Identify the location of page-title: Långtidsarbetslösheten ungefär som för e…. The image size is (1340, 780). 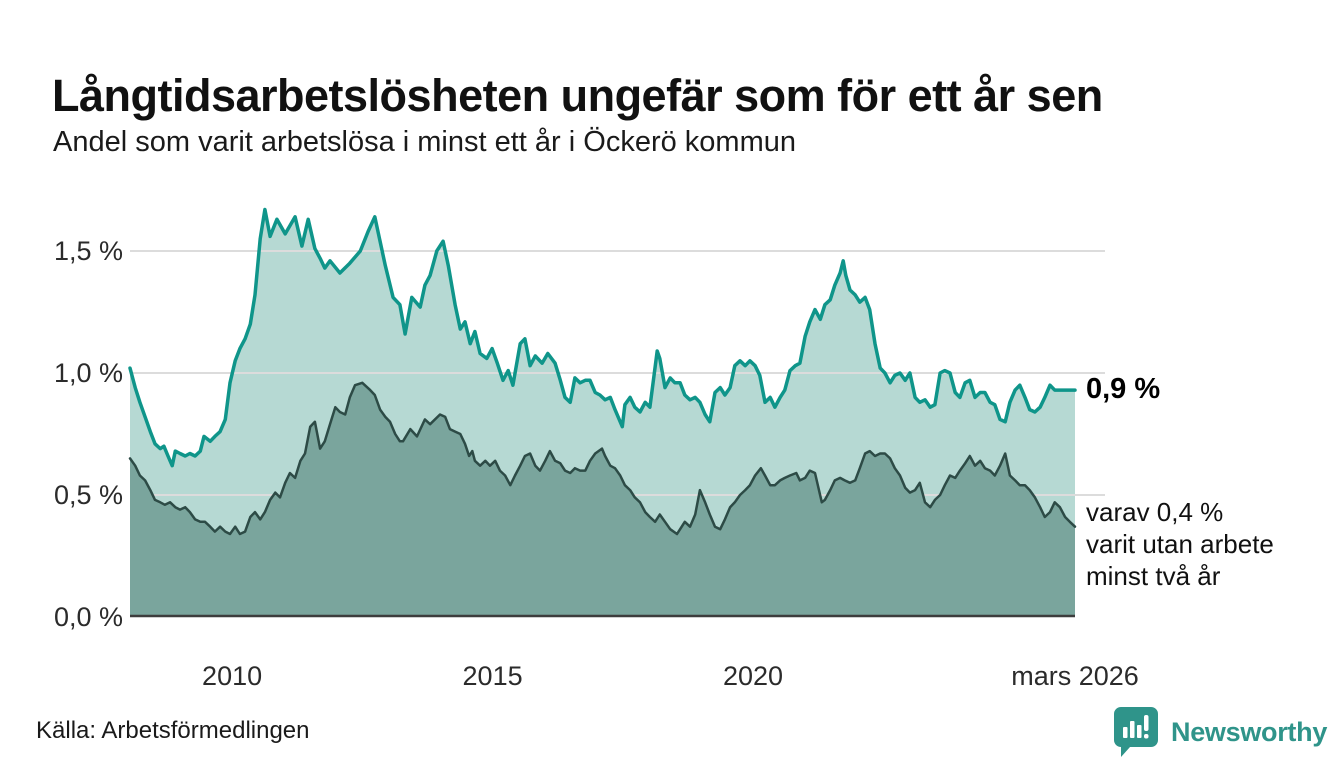
(577, 96).